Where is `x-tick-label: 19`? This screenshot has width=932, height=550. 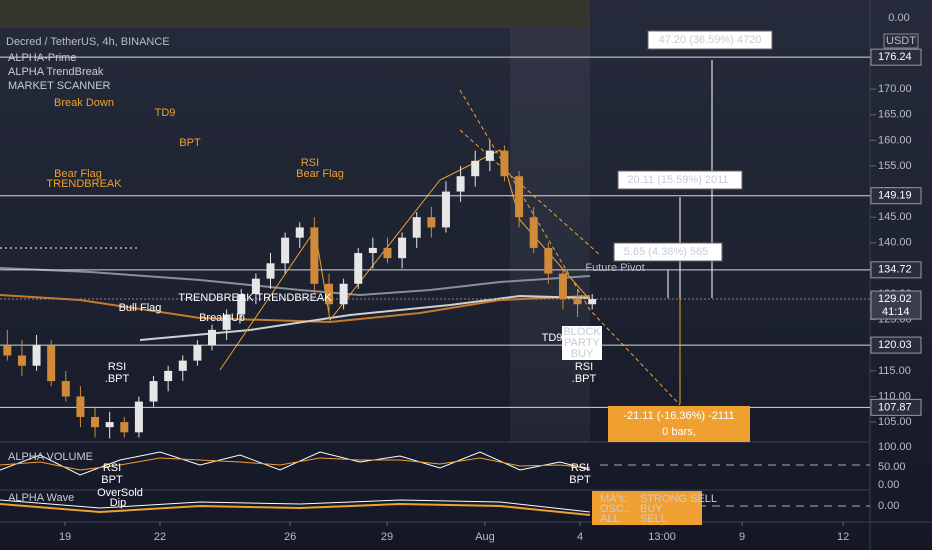
x-tick-label: 19 is located at coordinates (65, 537).